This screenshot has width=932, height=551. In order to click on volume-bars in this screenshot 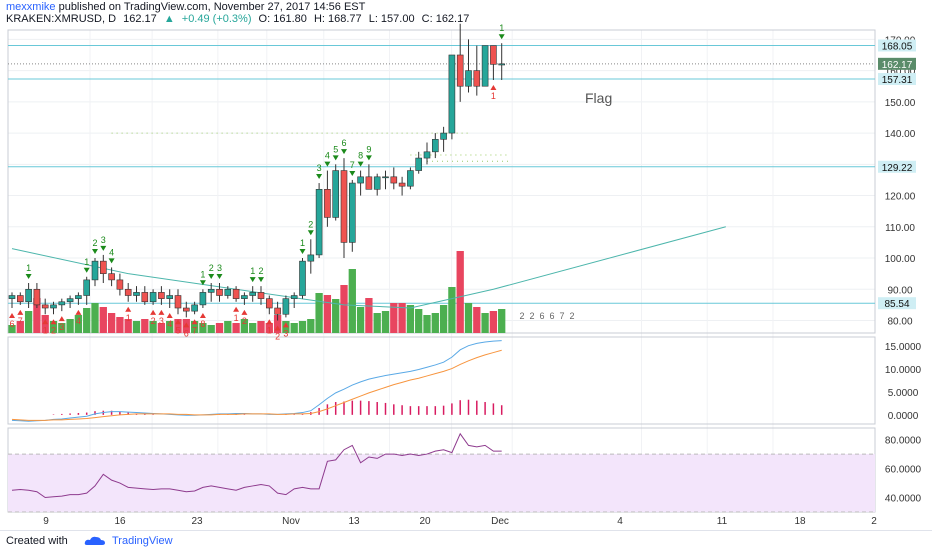, I will do `click(257, 292)`.